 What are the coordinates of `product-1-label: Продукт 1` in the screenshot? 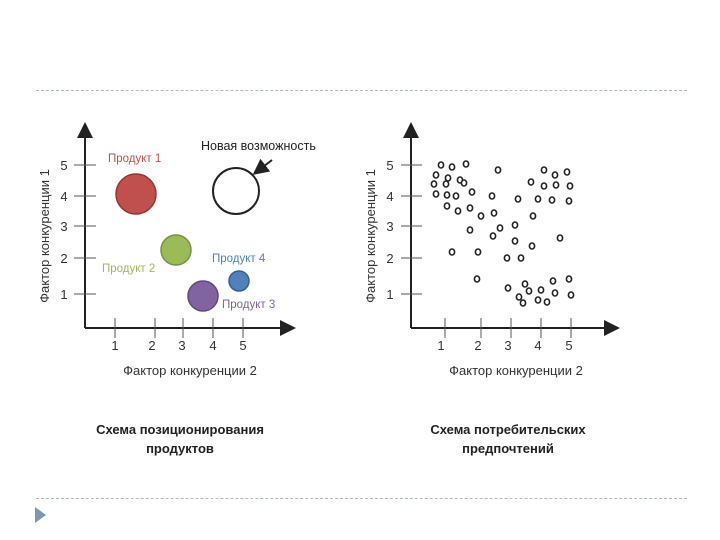 It's located at (134, 159).